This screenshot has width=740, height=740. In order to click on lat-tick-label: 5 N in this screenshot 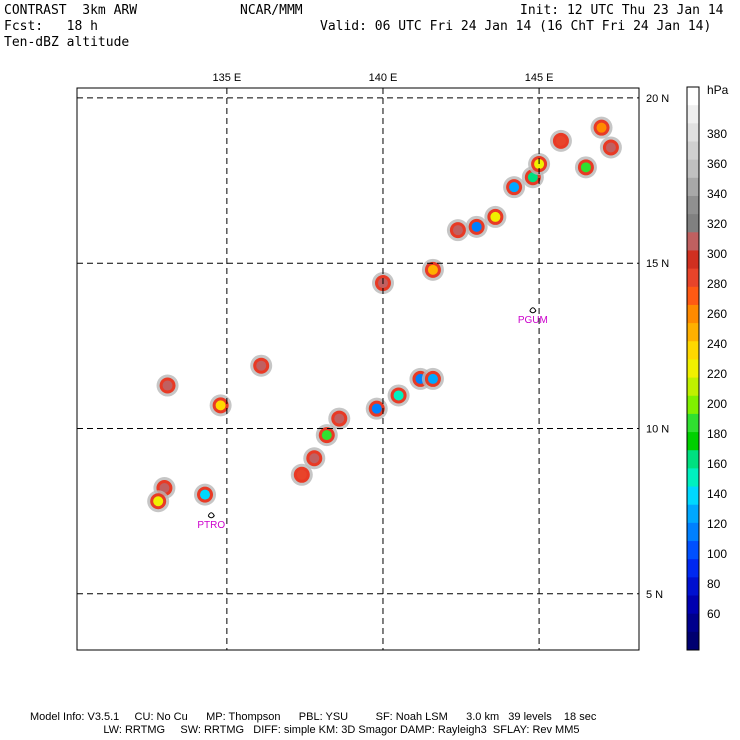, I will do `click(654, 595)`.